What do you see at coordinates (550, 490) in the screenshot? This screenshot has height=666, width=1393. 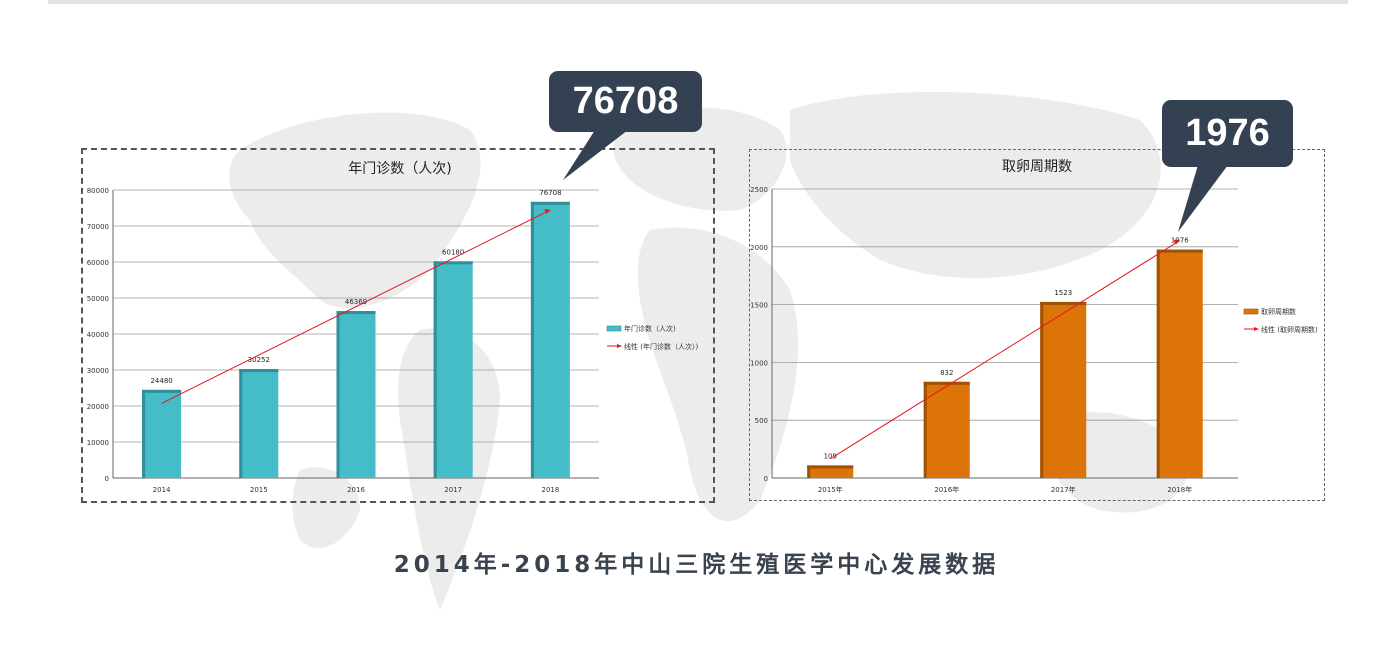 I see `x-tick-label: 2018` at bounding box center [550, 490].